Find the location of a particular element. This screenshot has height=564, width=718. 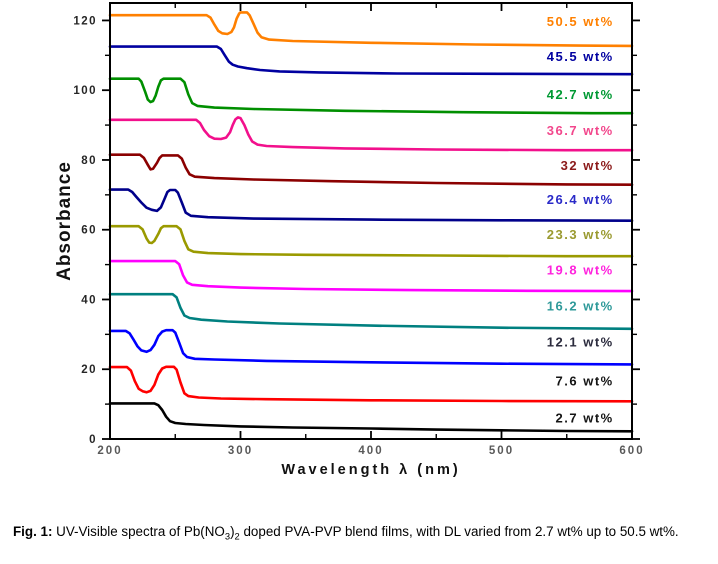

series-line-26.4-wt- is located at coordinates (371, 205).